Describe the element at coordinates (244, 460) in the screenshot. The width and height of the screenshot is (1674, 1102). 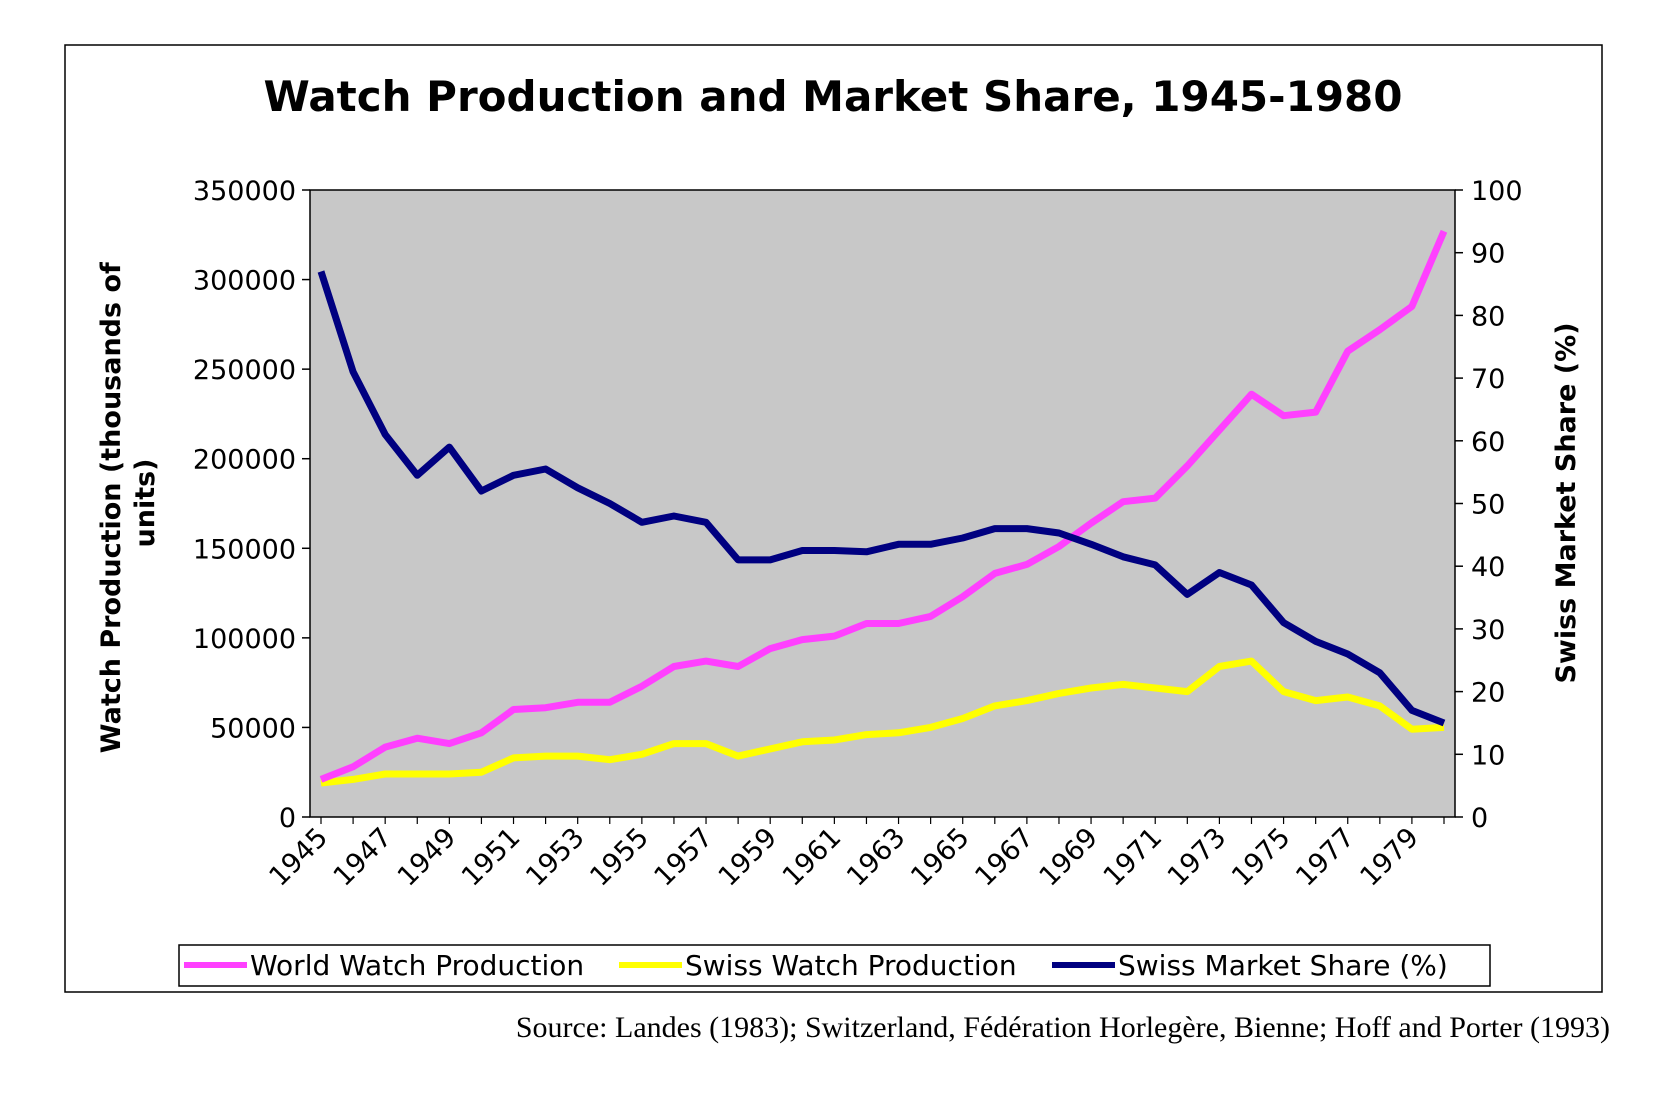
I see `left-axis-tick-label: 200000` at that location.